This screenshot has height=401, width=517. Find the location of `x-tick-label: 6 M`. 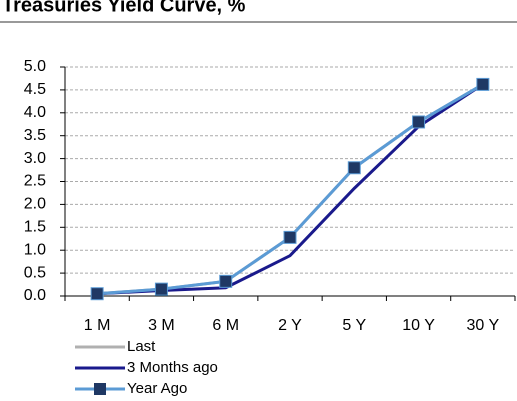

x-tick-label: 6 M is located at coordinates (225, 325).